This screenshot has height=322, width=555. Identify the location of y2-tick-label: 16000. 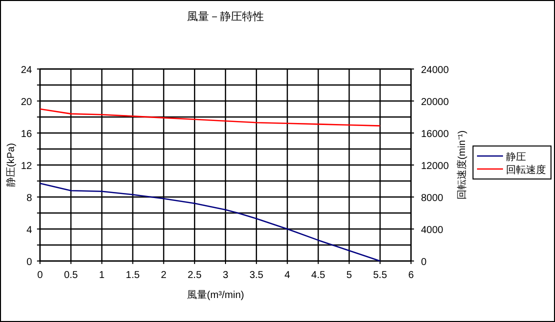
(435, 134).